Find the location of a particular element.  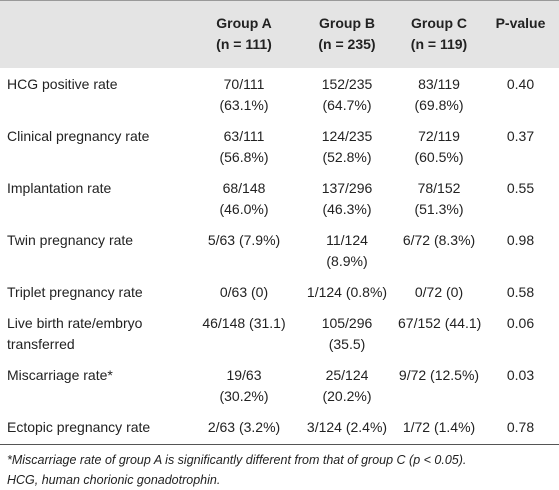

table-cell: 25/124 (20.2%) is located at coordinates (347, 385).